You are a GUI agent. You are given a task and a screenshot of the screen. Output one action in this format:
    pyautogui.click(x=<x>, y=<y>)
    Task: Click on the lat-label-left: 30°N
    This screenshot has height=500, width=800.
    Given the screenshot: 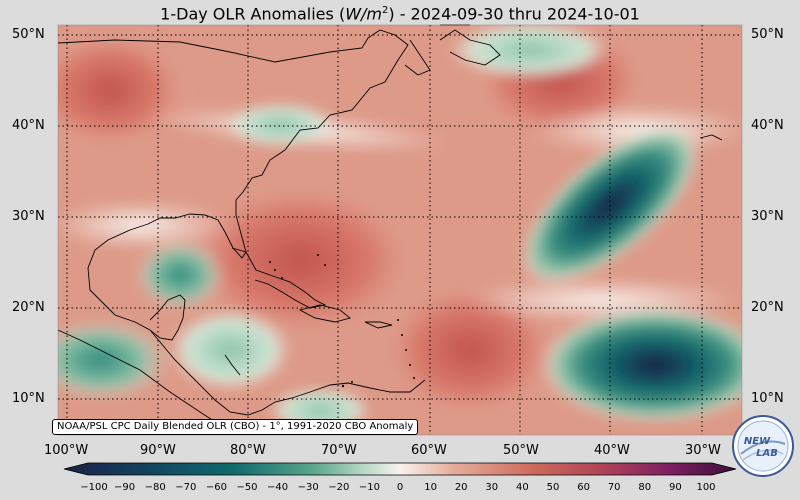 What is the action you would take?
    pyautogui.click(x=28, y=216)
    